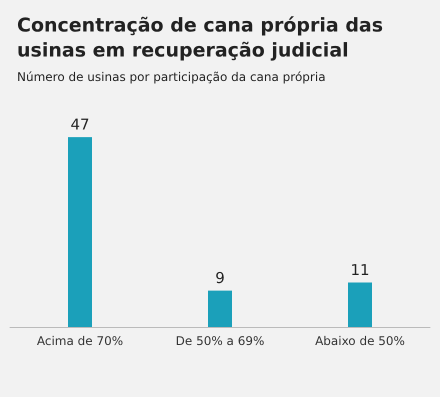 This screenshot has width=440, height=397. I want to click on data-label: 11, so click(360, 270).